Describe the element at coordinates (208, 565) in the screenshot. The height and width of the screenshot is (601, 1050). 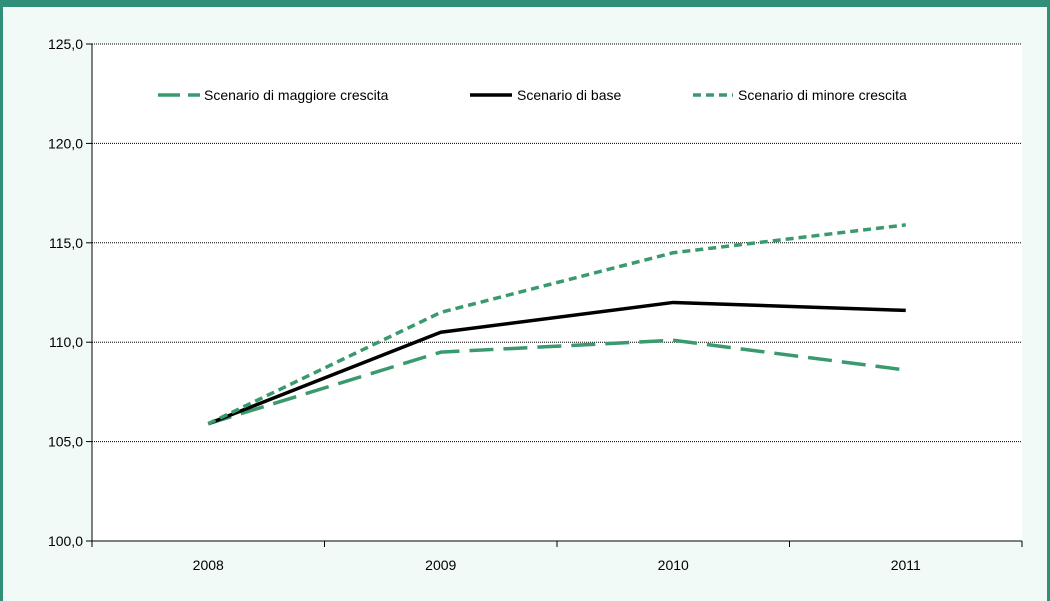
I see `x-tick-label: 2008` at that location.